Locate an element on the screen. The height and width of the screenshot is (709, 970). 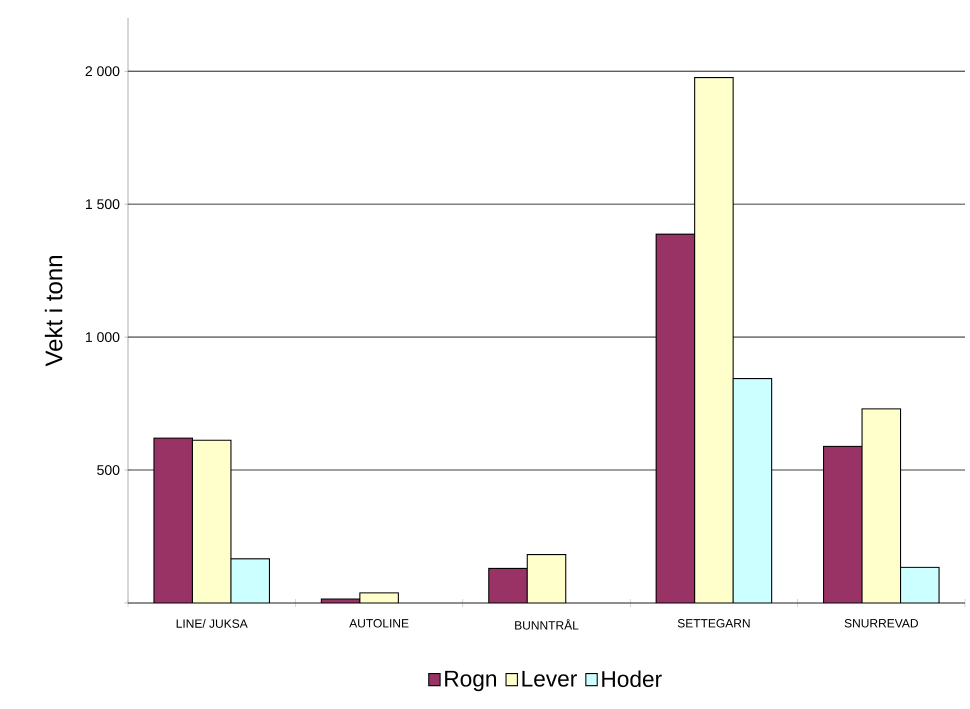
legend-label: Rogn is located at coordinates (470, 681).